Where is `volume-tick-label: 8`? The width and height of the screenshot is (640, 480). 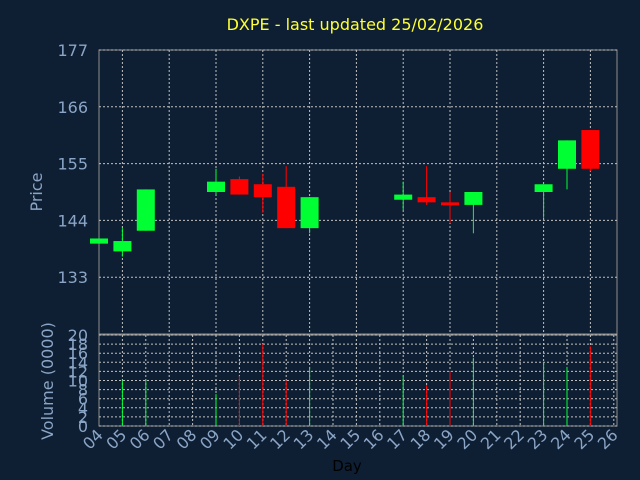 volume-tick-label: 8 is located at coordinates (83, 390).